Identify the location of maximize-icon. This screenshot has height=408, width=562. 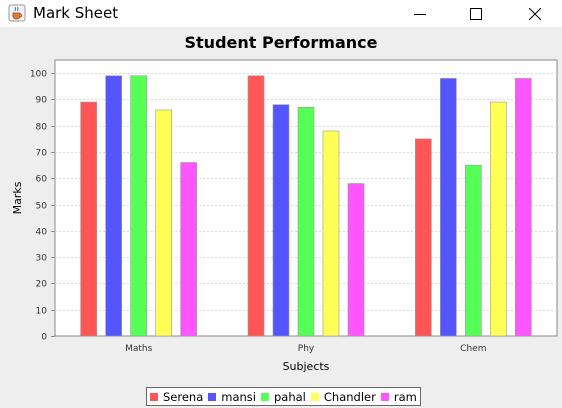
(476, 13).